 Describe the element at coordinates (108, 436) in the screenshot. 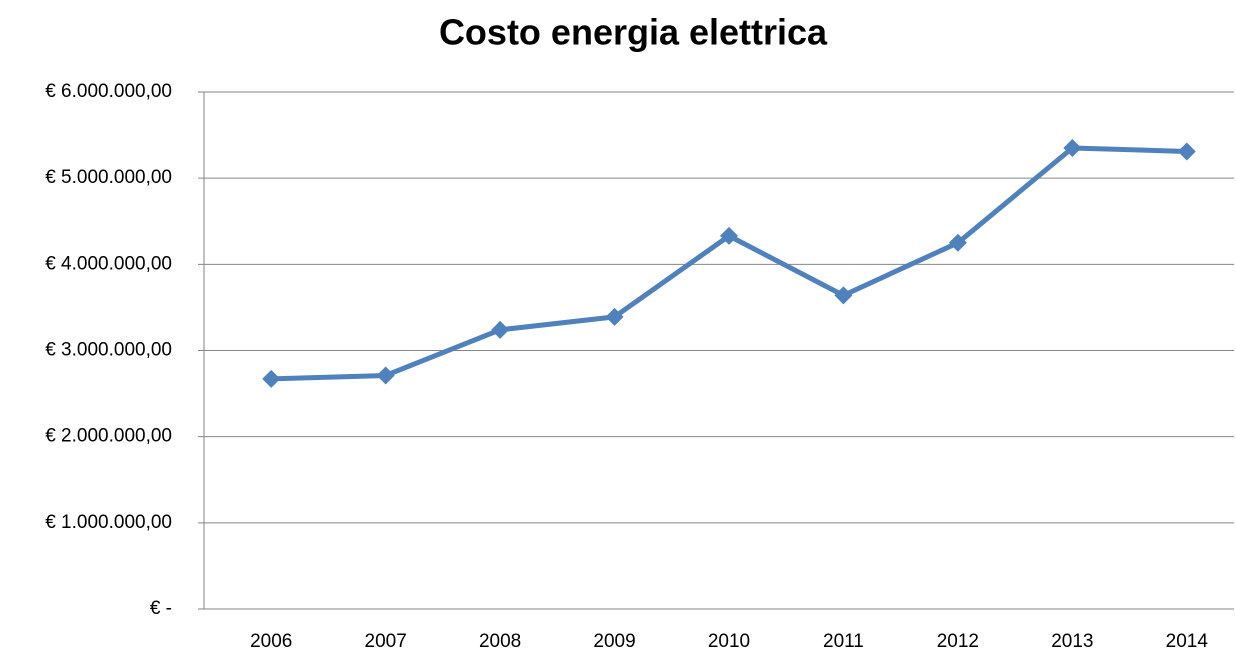

I see `y-tick-label: € 2.000.000,00` at that location.